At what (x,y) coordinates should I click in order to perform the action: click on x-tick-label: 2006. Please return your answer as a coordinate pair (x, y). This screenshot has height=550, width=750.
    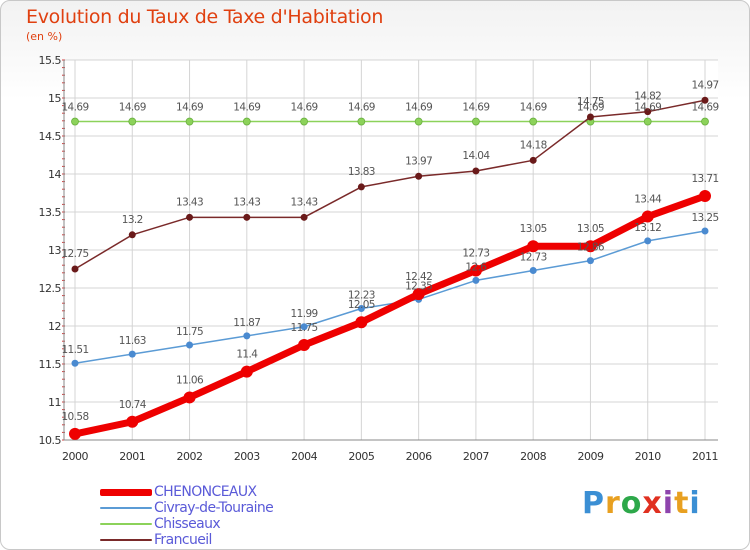
    Looking at the image, I should click on (419, 456).